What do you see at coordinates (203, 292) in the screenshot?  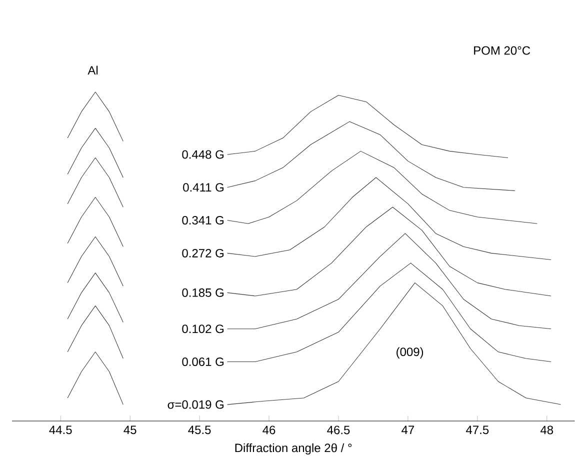 I see `series-label: 0.185 G` at bounding box center [203, 292].